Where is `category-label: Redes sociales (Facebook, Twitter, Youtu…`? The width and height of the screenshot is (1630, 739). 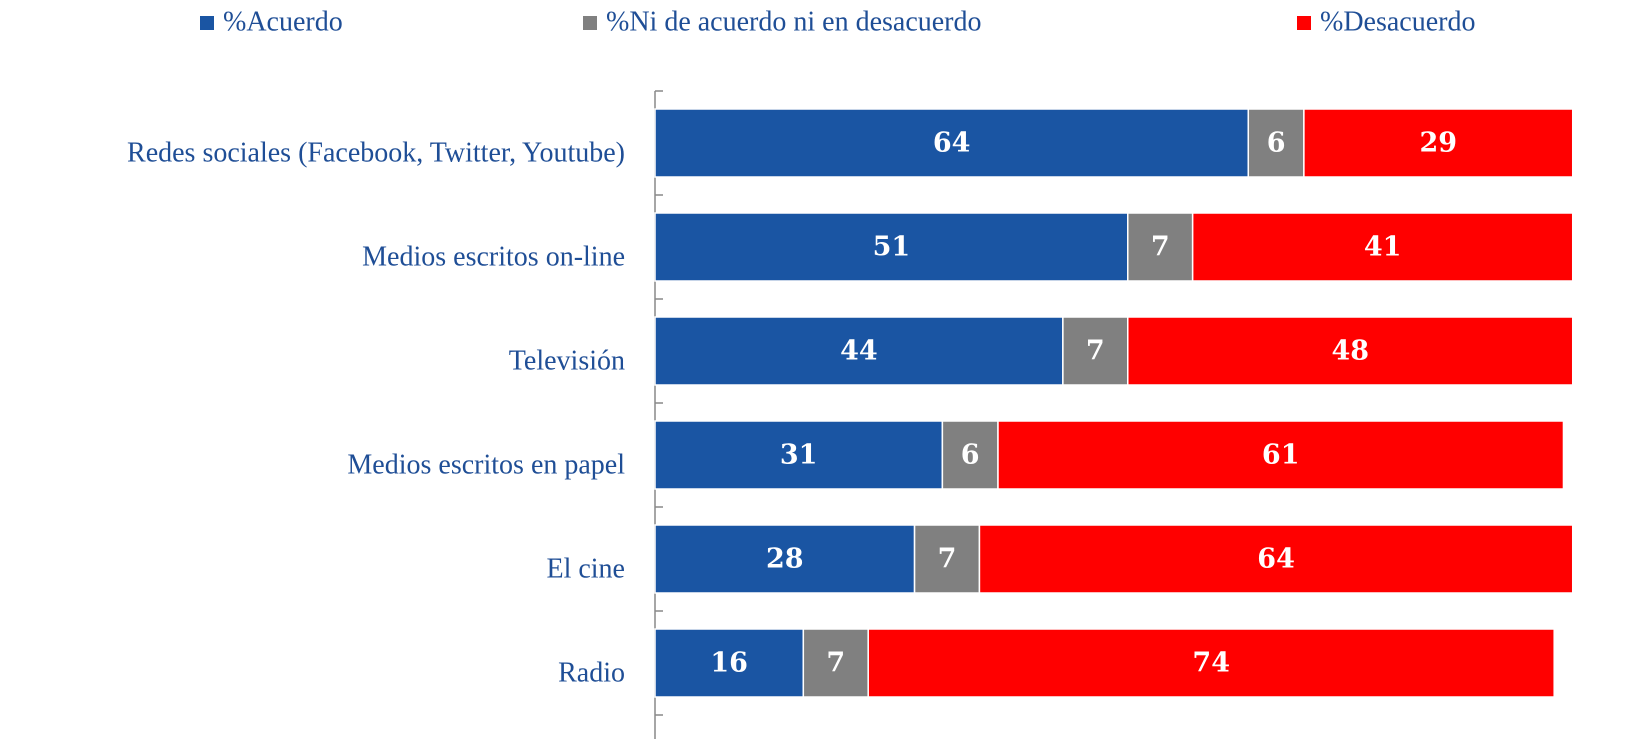
category-label: Redes sociales (Facebook, Twitter, Youtu… is located at coordinates (376, 152).